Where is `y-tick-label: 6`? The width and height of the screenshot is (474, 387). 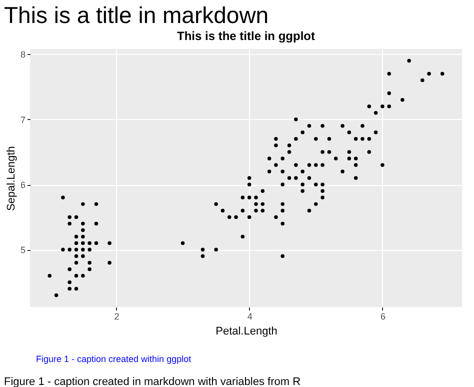 y-tick-label: 6 is located at coordinates (23, 185).